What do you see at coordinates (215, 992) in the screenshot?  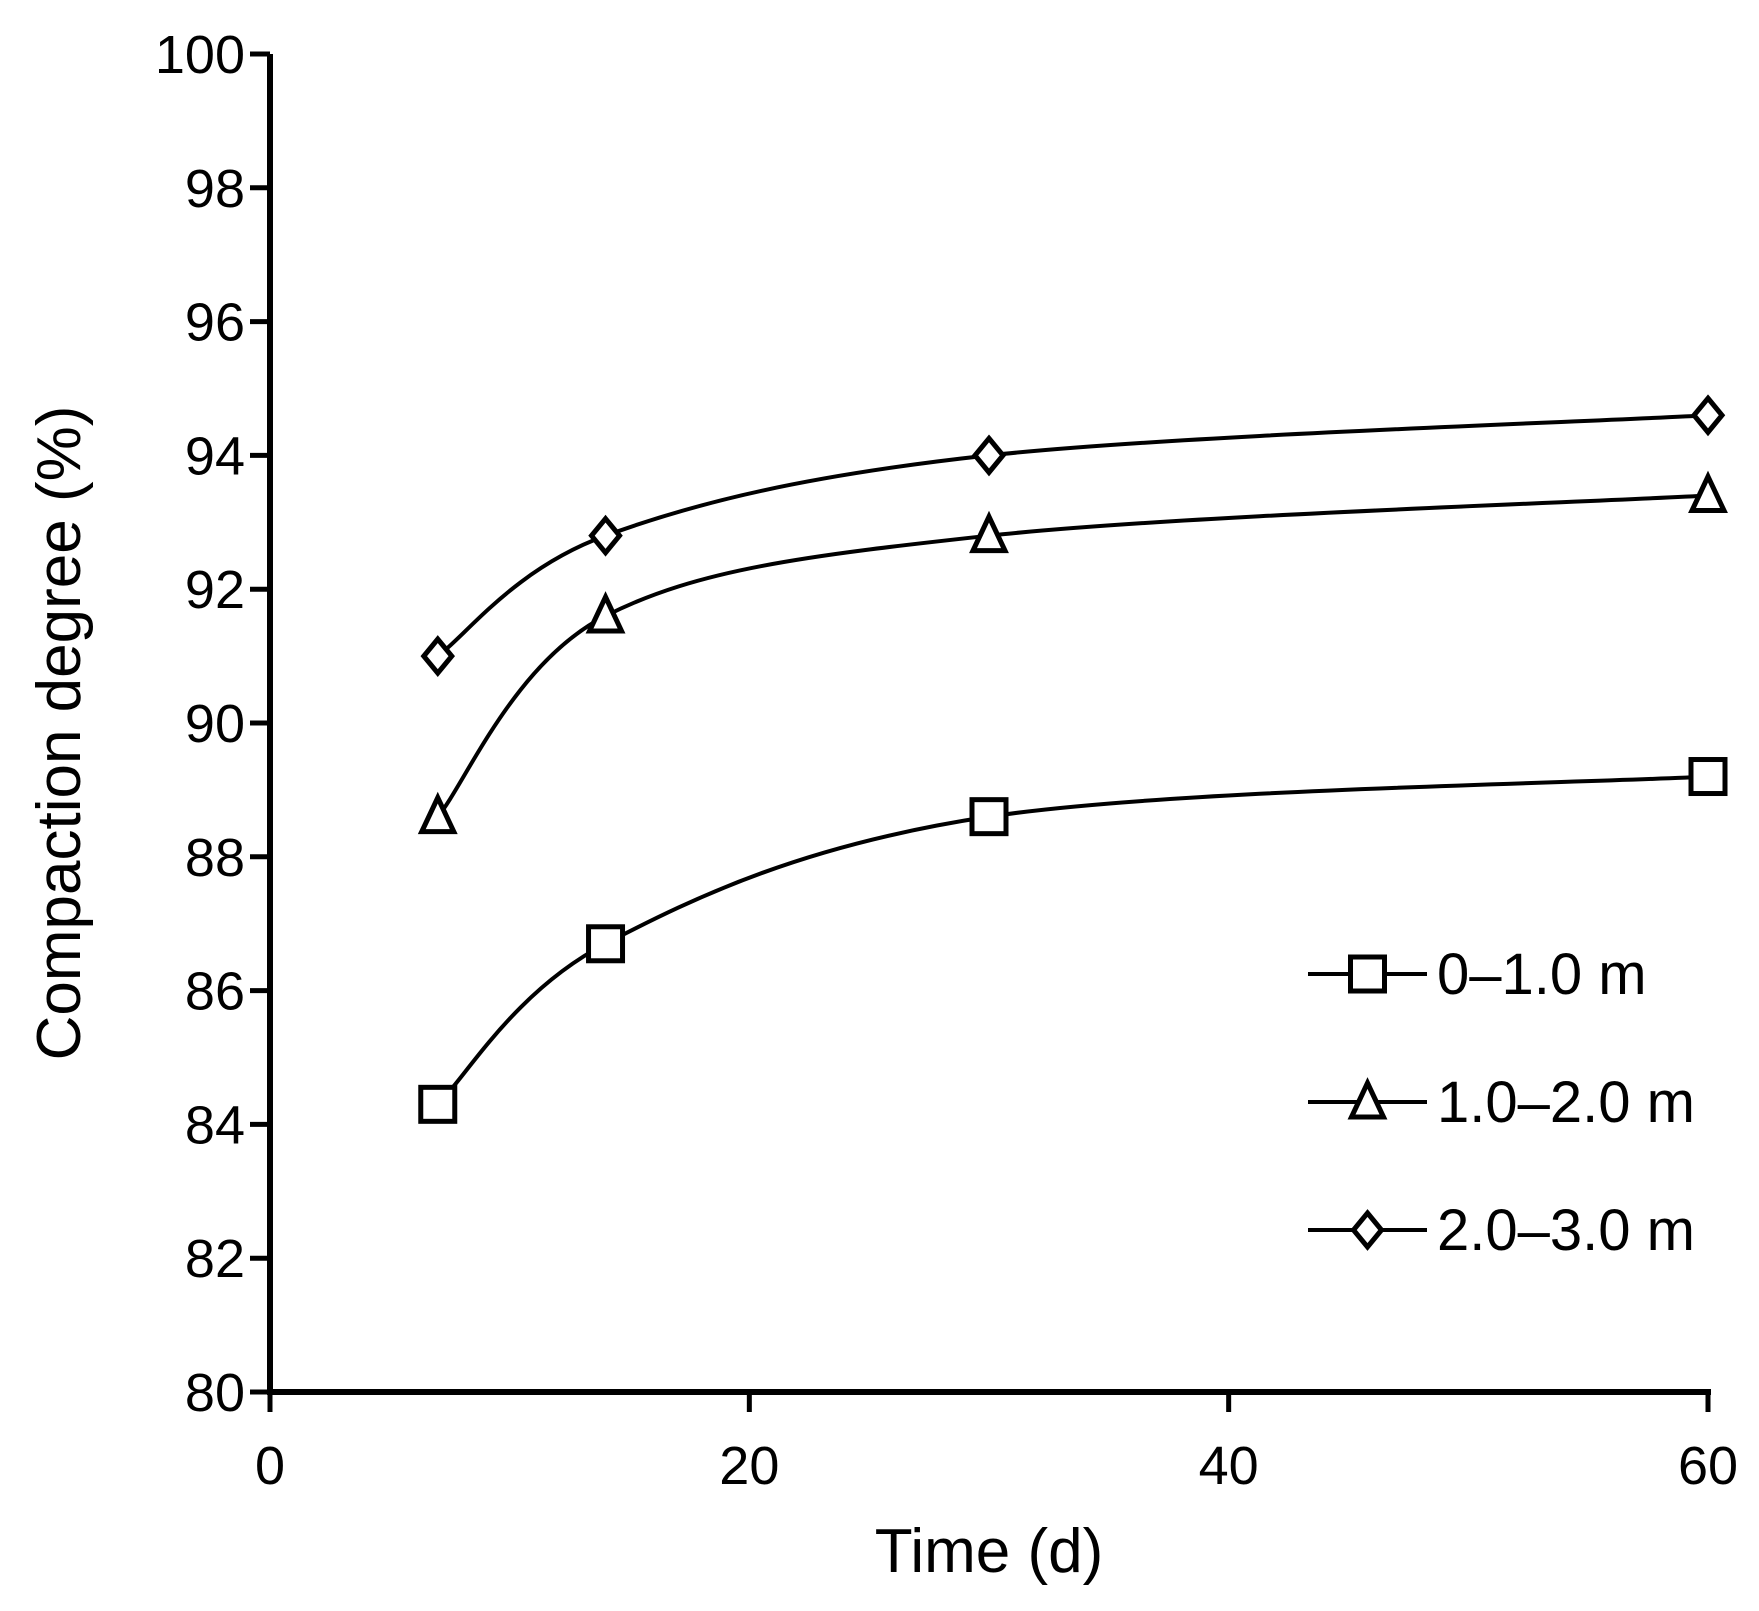 I see `y-tick-label-86: 86` at bounding box center [215, 992].